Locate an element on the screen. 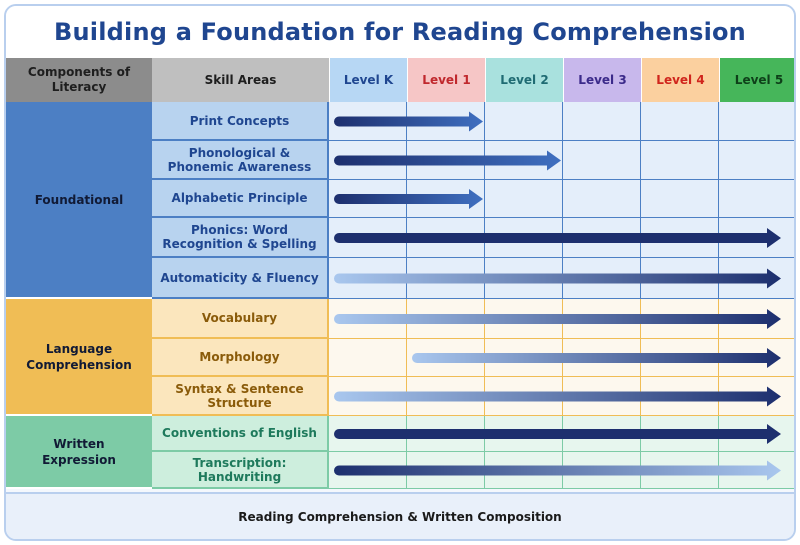 This screenshot has width=800, height=545. skill-area-cell: Morphology is located at coordinates (240, 358).